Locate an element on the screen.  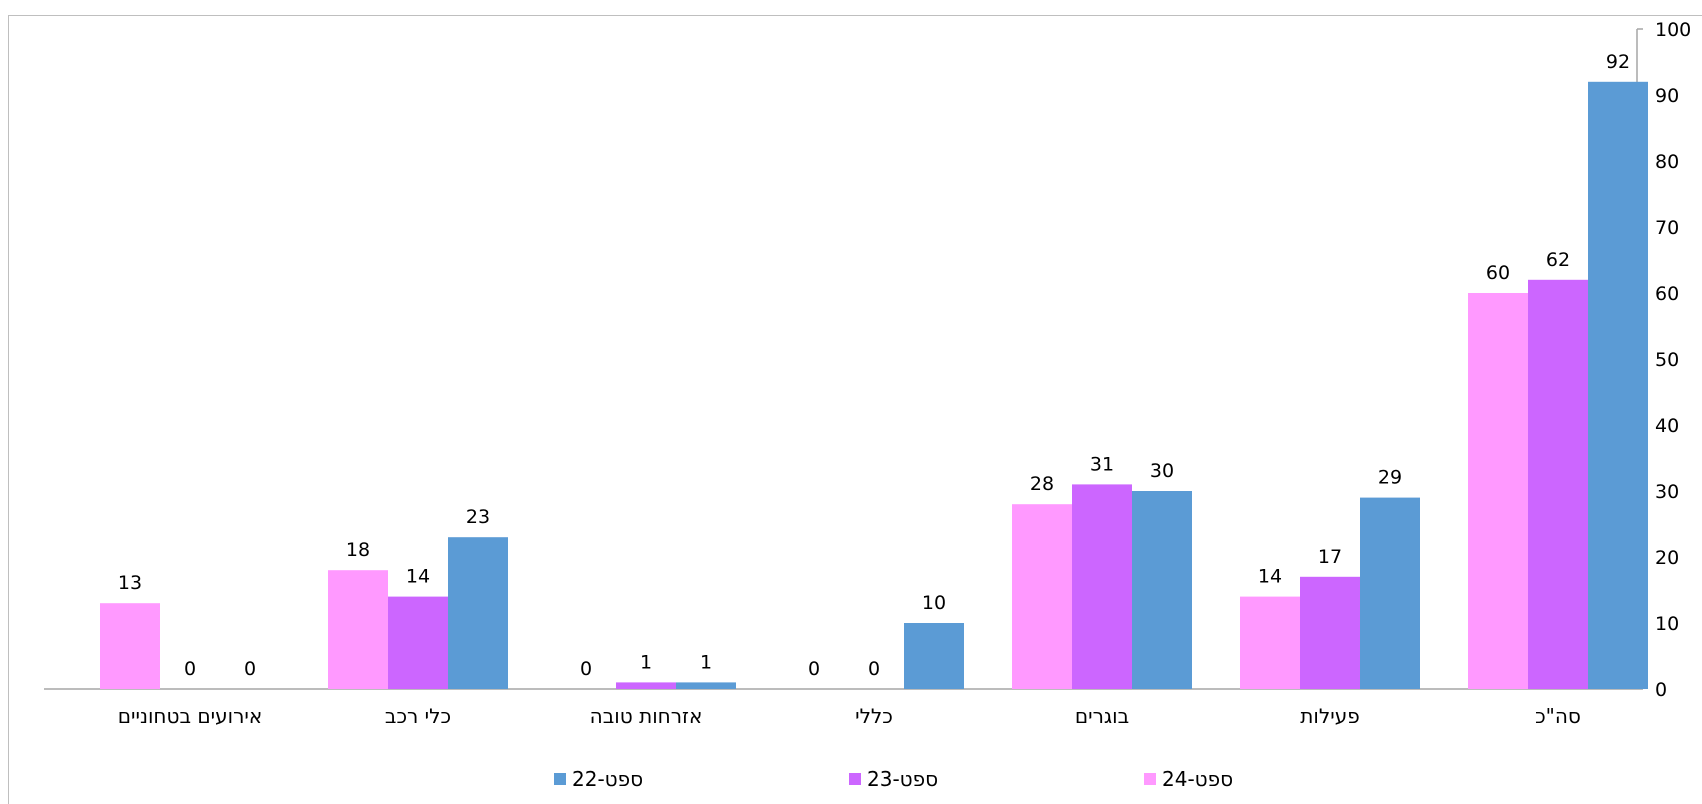
category-label: אירועים בטחוניים is located at coordinates (190, 716).